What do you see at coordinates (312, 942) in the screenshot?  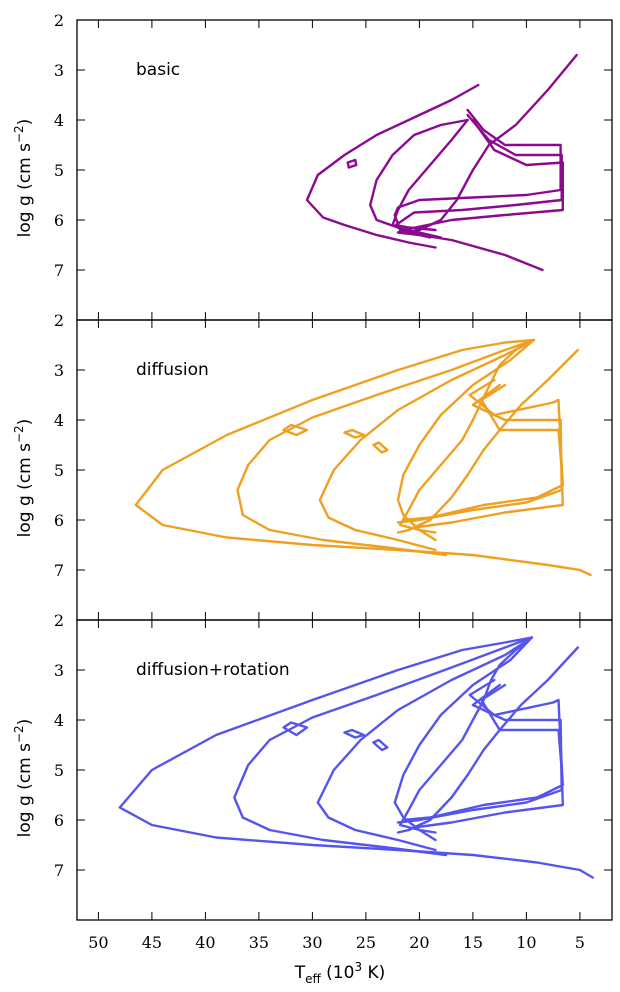 I see `x-tick-label: 30` at bounding box center [312, 942].